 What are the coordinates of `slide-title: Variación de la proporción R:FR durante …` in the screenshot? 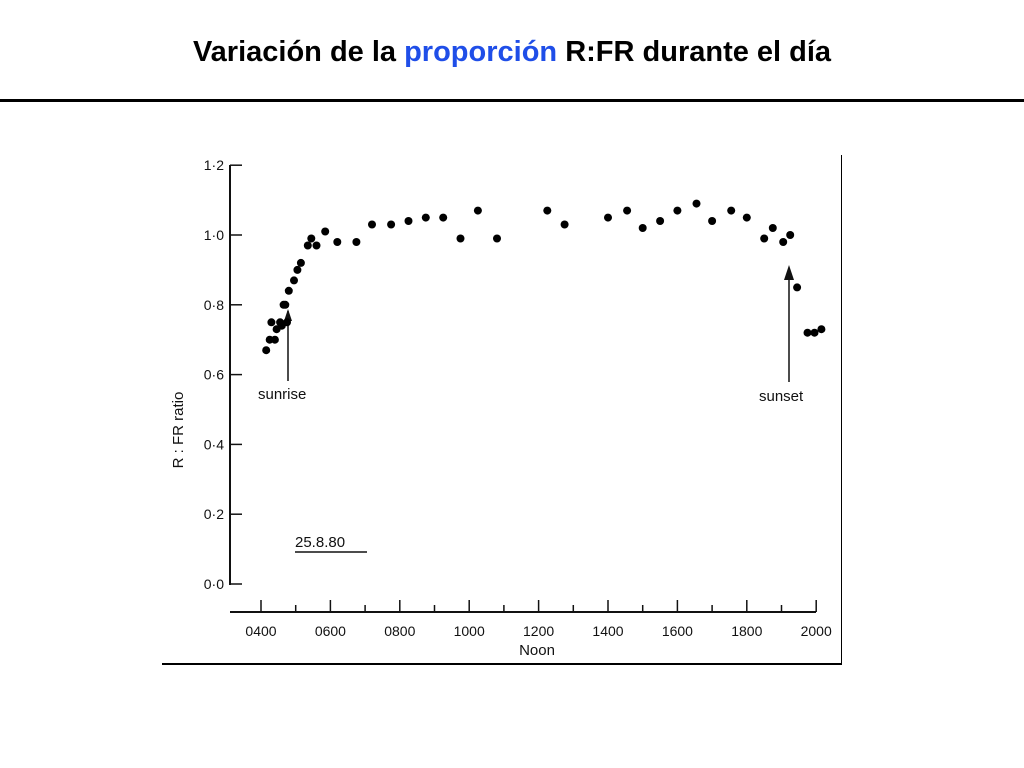 It's located at (512, 52).